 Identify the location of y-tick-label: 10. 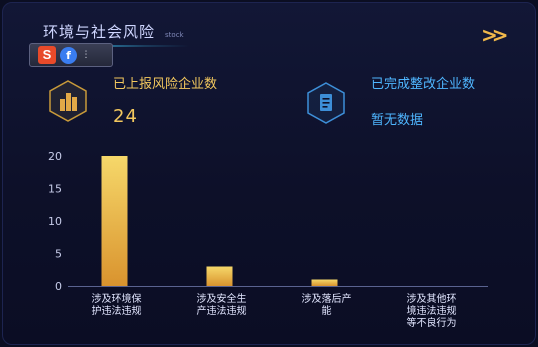
(55, 221).